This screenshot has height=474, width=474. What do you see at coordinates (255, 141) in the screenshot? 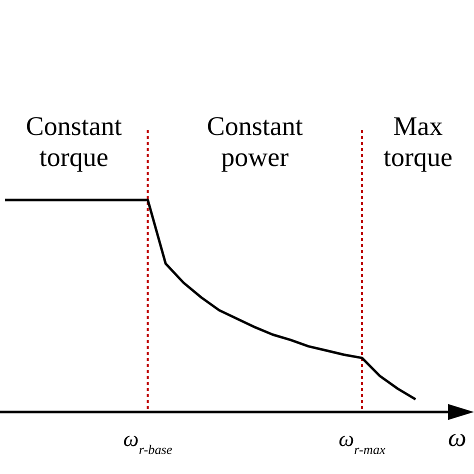
I see `text: Constant power` at bounding box center [255, 141].